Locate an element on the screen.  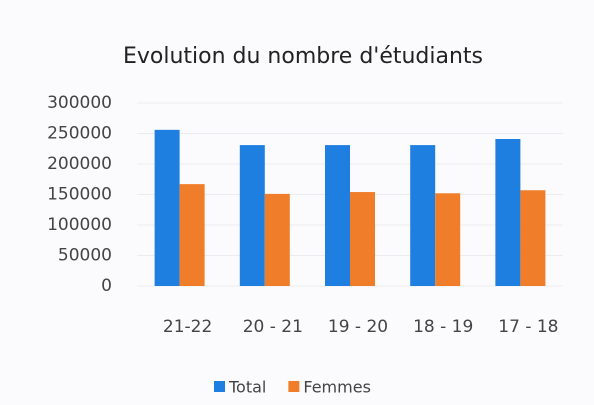
chart-title: Evolution du nombre d'étudiants is located at coordinates (303, 56).